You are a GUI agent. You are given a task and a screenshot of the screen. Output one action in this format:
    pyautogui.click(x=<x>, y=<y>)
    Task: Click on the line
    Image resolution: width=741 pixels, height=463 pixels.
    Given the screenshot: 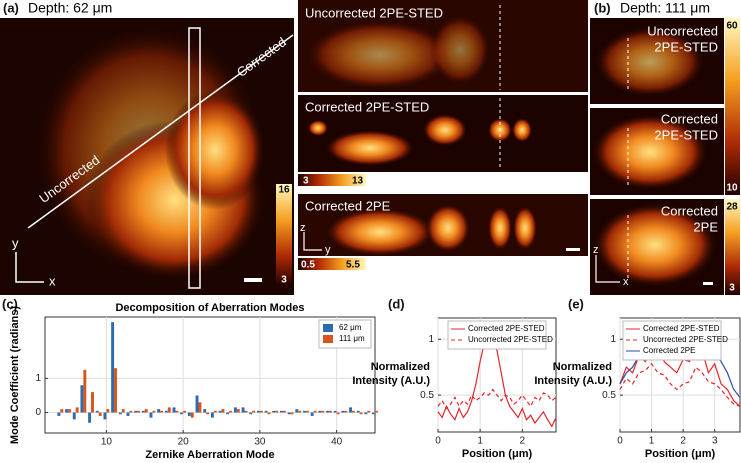 What is the action you would take?
    pyautogui.click(x=497, y=383)
    